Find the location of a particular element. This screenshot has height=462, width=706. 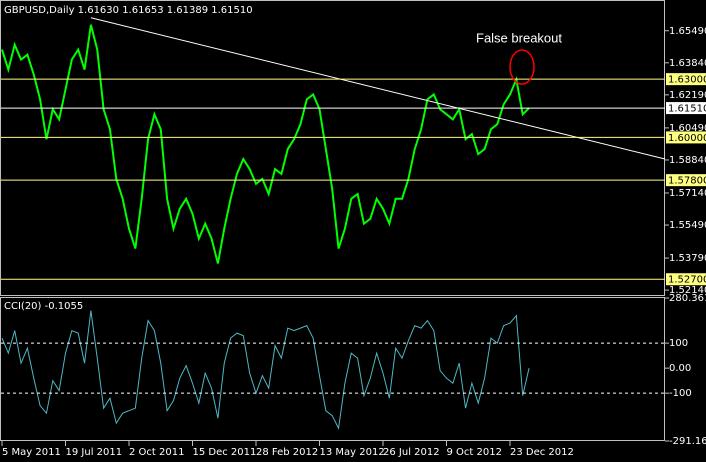

x-tick-label: 2 Oct 2011 is located at coordinates (156, 452).